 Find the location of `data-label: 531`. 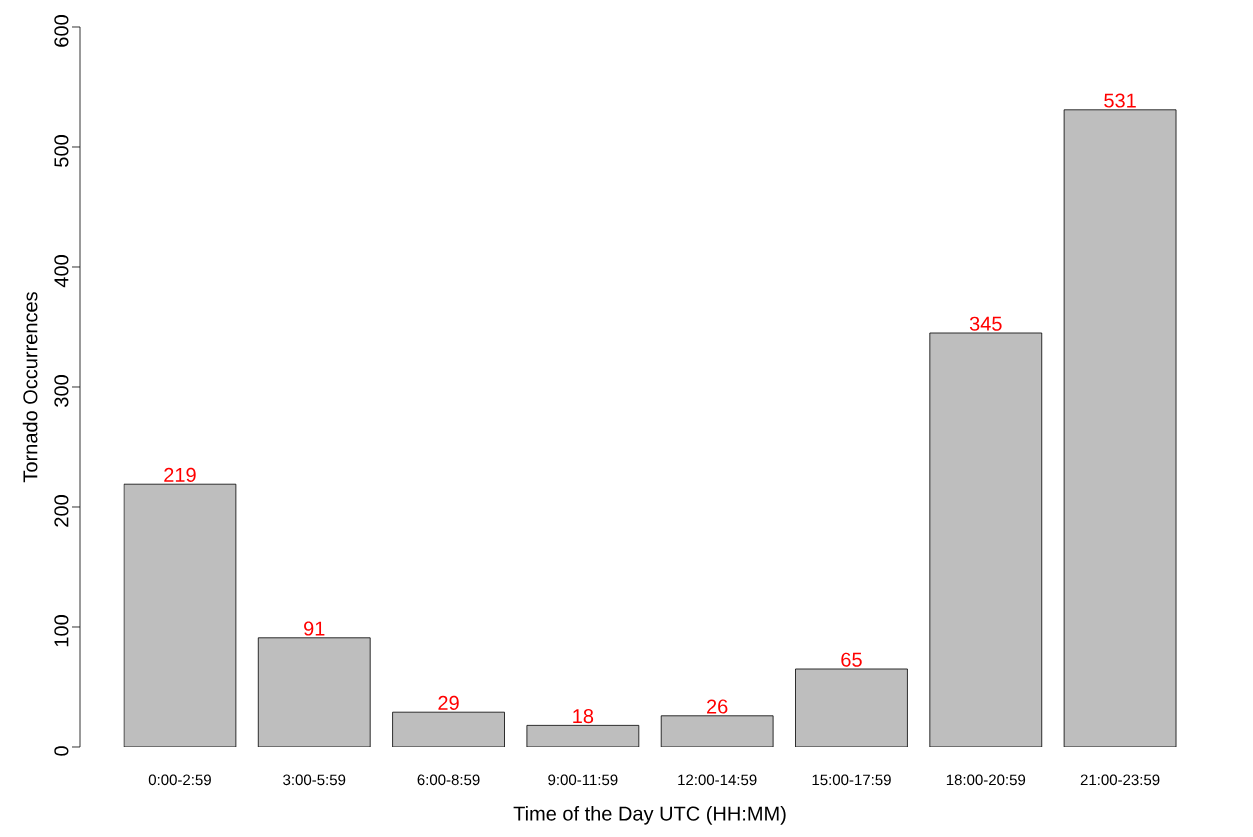

data-label: 531 is located at coordinates (1120, 100).